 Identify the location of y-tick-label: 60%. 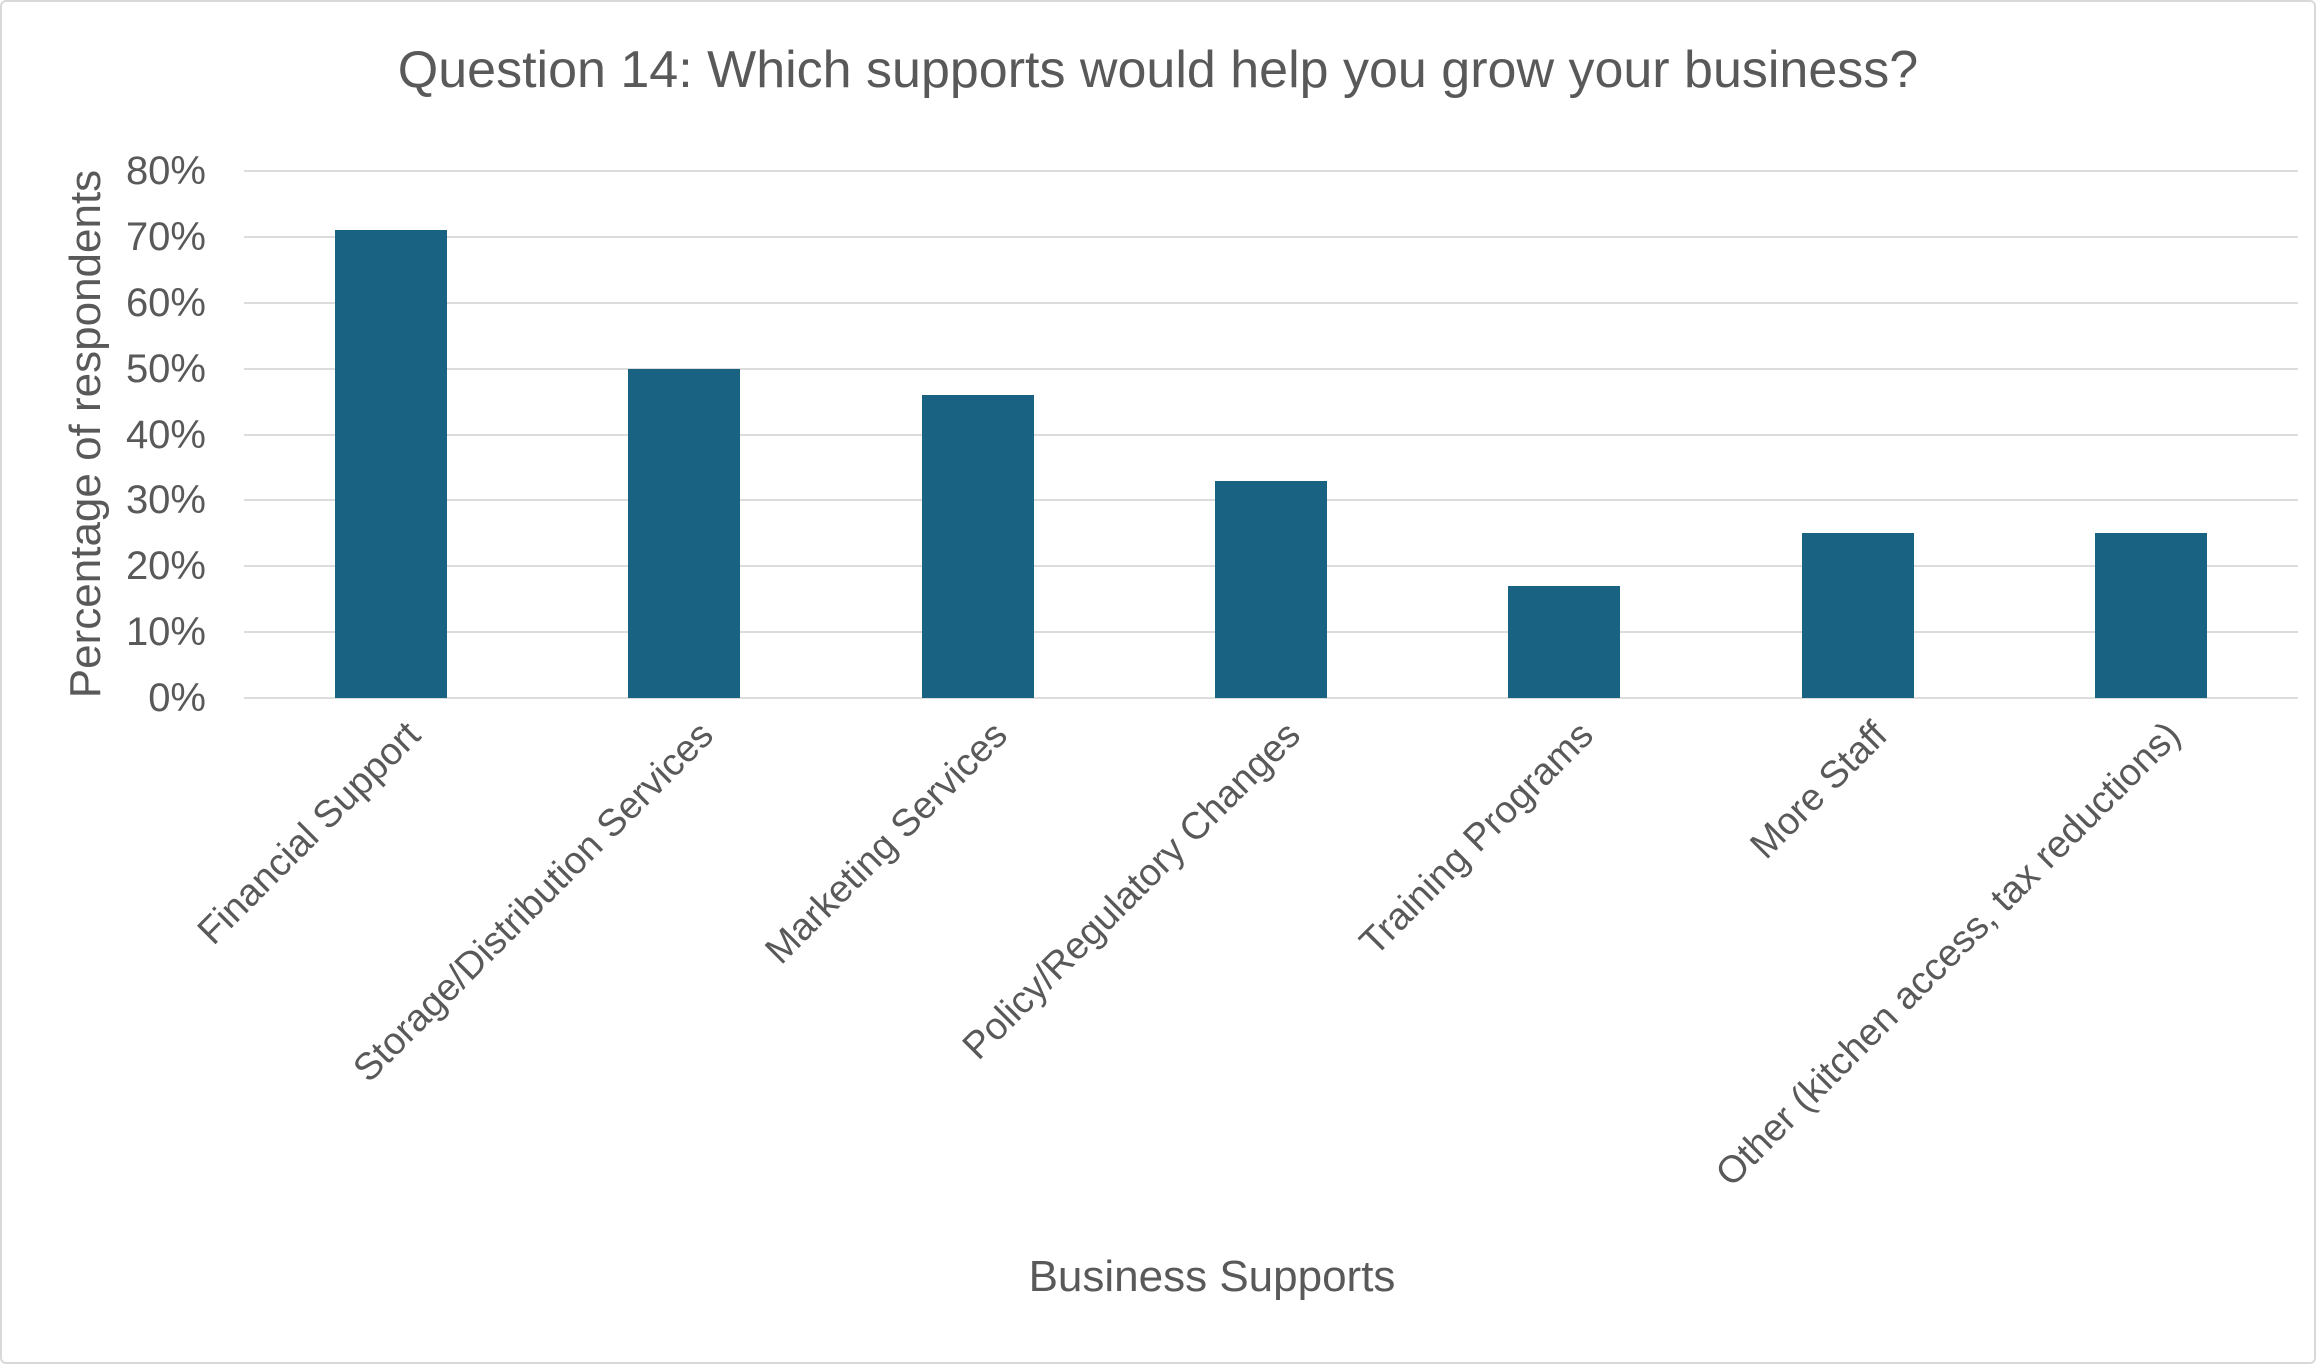
(165, 302).